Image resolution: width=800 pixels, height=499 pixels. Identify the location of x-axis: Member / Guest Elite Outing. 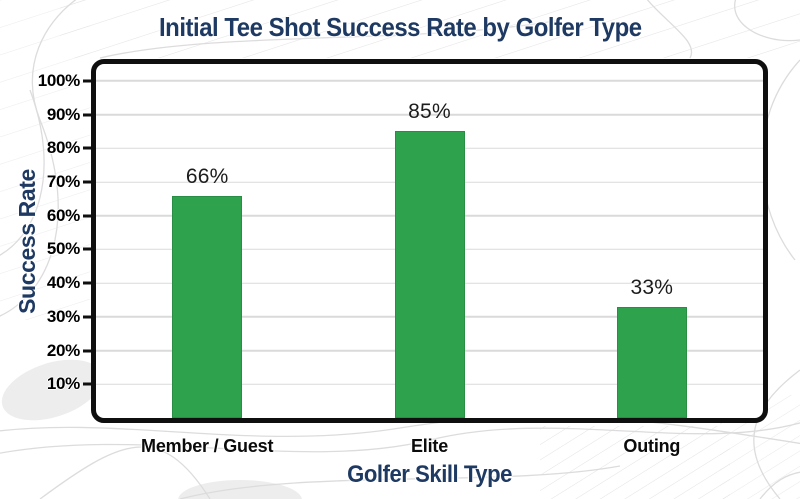
(429, 440).